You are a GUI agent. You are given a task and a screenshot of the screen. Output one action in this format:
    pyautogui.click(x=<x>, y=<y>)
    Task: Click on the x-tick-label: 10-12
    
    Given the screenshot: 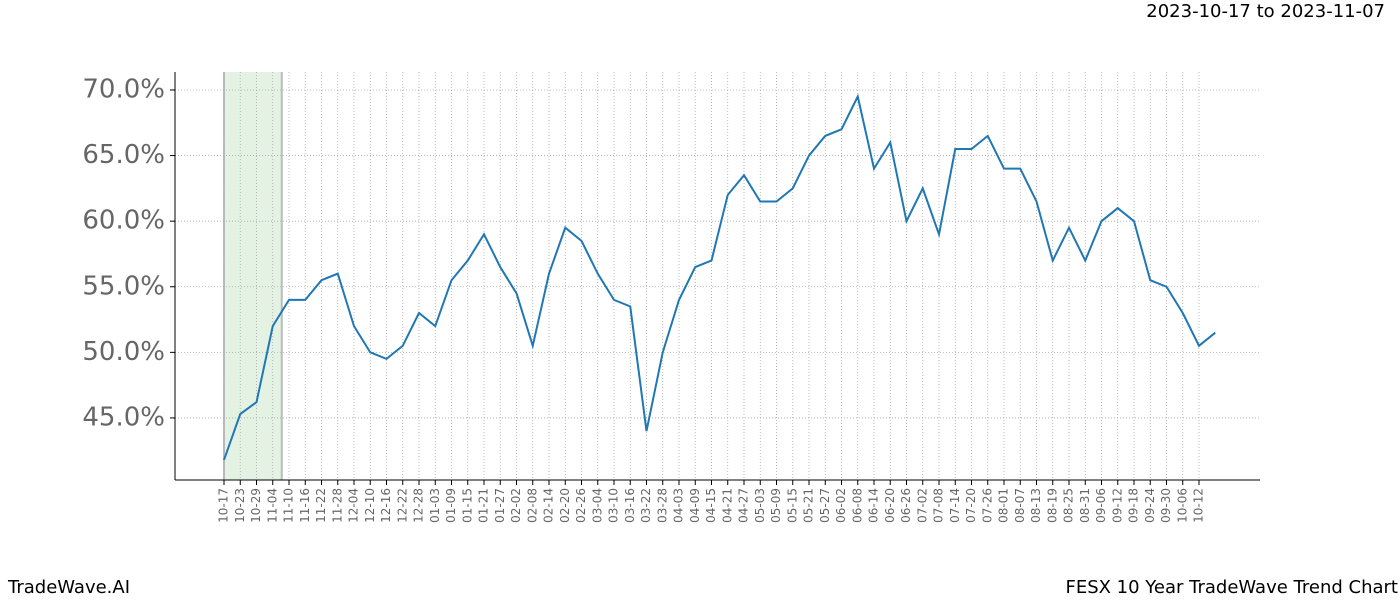 What is the action you would take?
    pyautogui.click(x=1199, y=505)
    